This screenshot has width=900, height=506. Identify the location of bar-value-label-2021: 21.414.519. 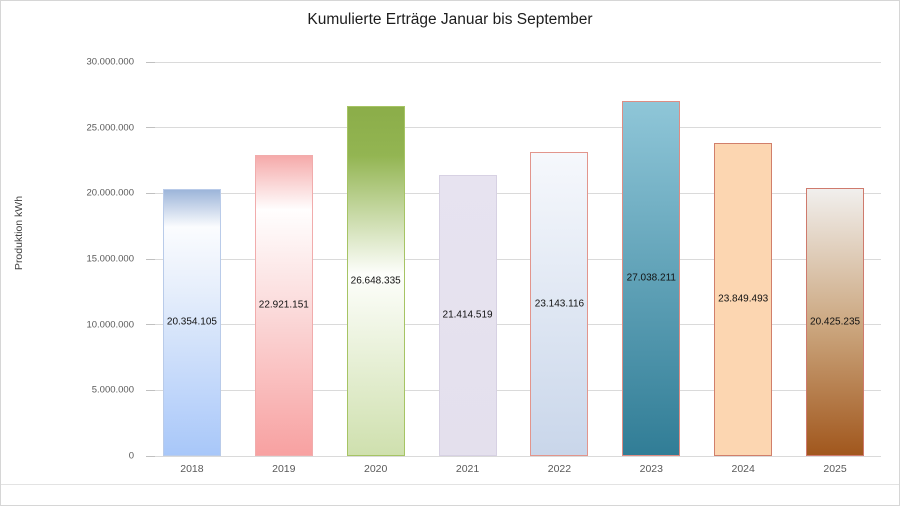
(467, 315).